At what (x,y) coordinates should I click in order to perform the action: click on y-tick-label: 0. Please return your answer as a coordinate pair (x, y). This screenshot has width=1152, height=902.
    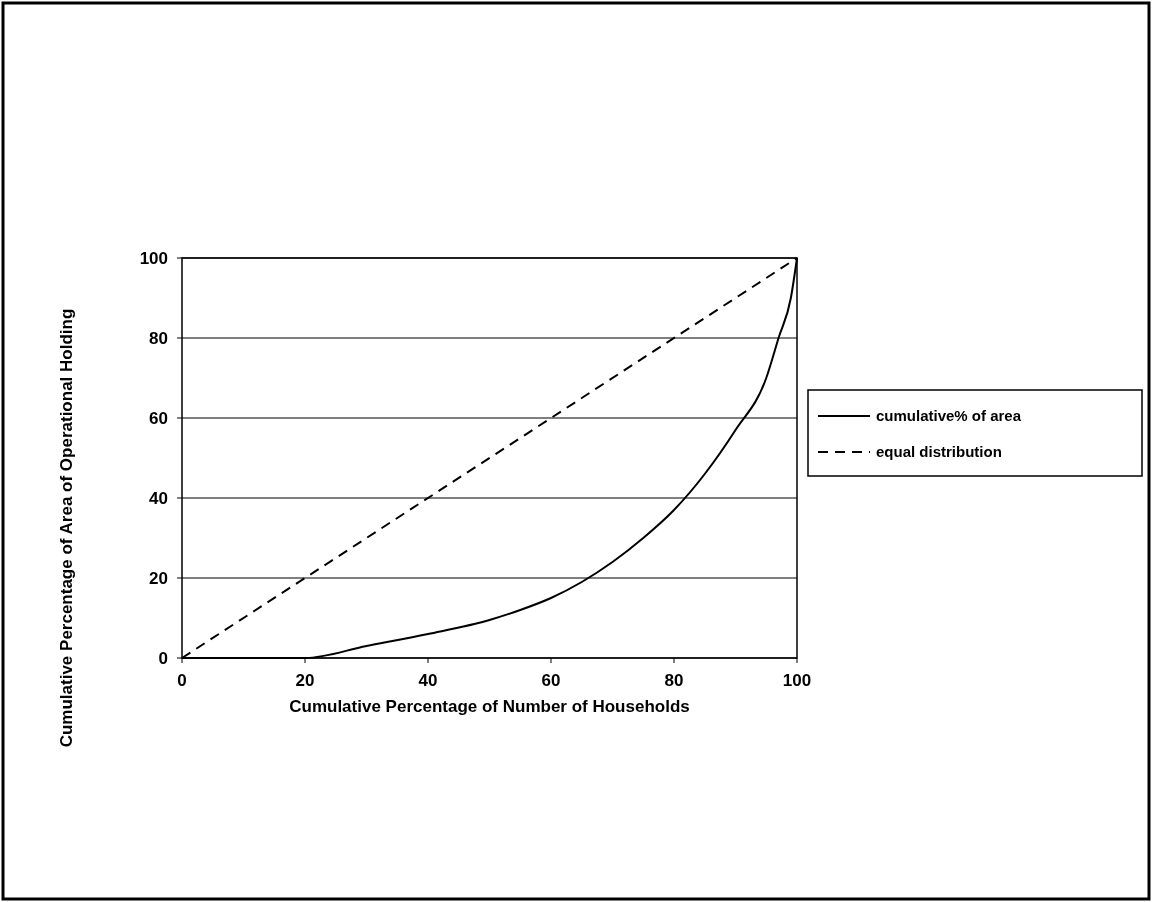
    Looking at the image, I should click on (163, 658).